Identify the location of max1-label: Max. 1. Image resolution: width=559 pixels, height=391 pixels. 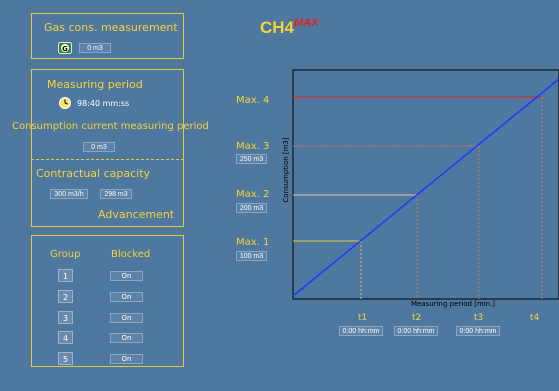
(253, 242).